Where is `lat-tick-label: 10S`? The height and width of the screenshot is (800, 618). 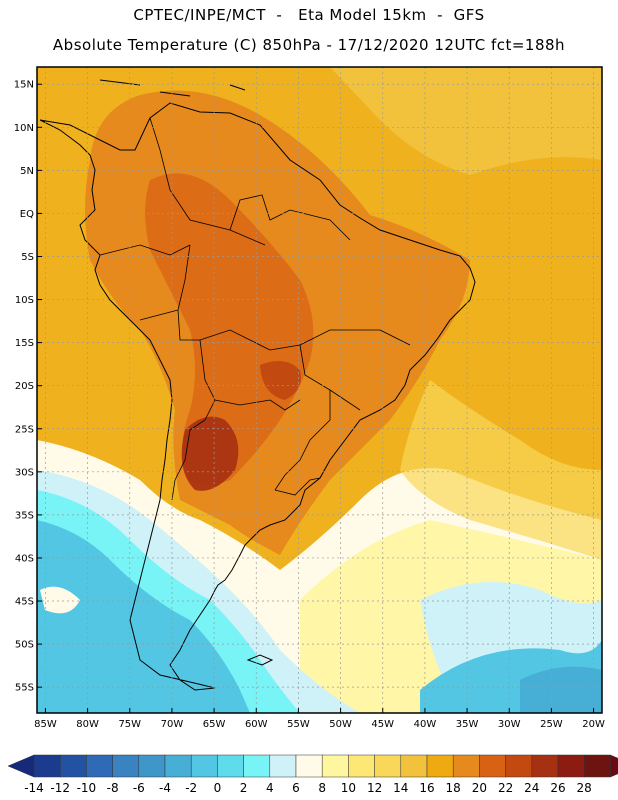 lat-tick-label: 10S is located at coordinates (24, 300).